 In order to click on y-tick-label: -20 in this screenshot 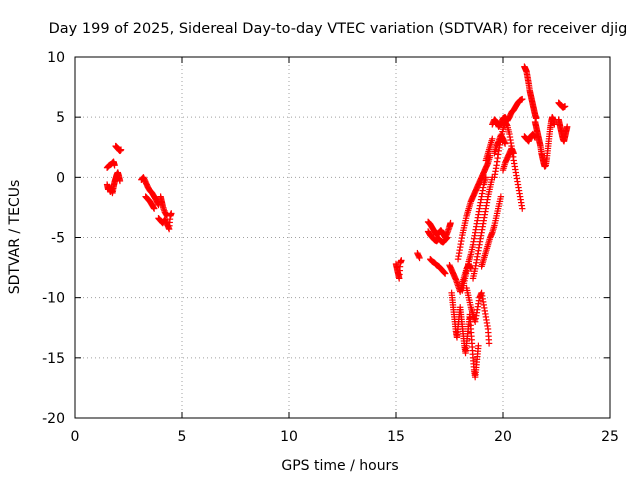, I will do `click(53, 419)`.